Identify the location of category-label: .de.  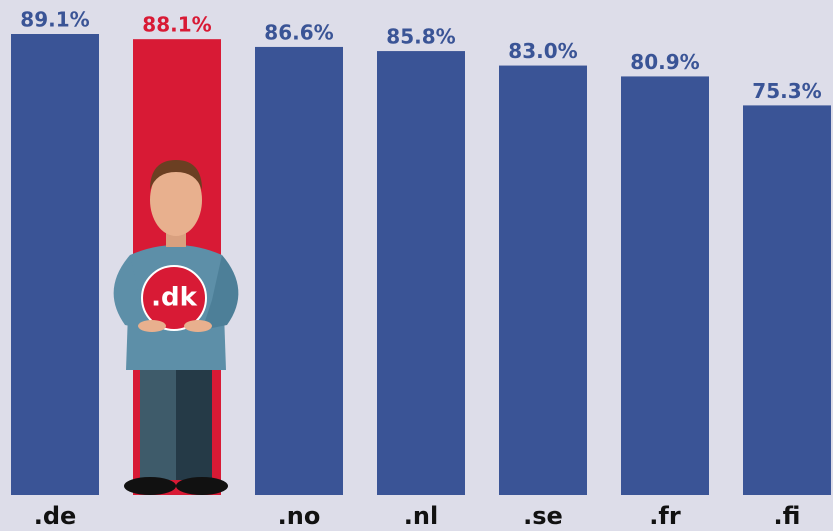
(55, 516).